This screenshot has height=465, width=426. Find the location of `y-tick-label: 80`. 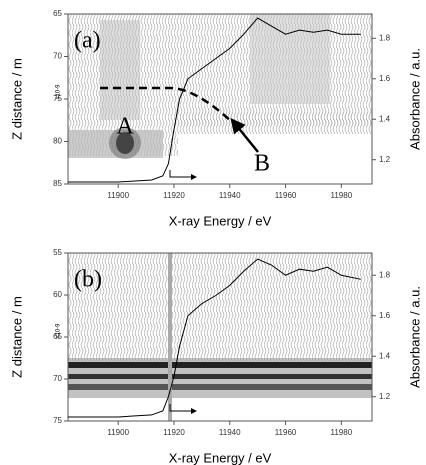

y-tick-label: 80 is located at coordinates (57, 141).